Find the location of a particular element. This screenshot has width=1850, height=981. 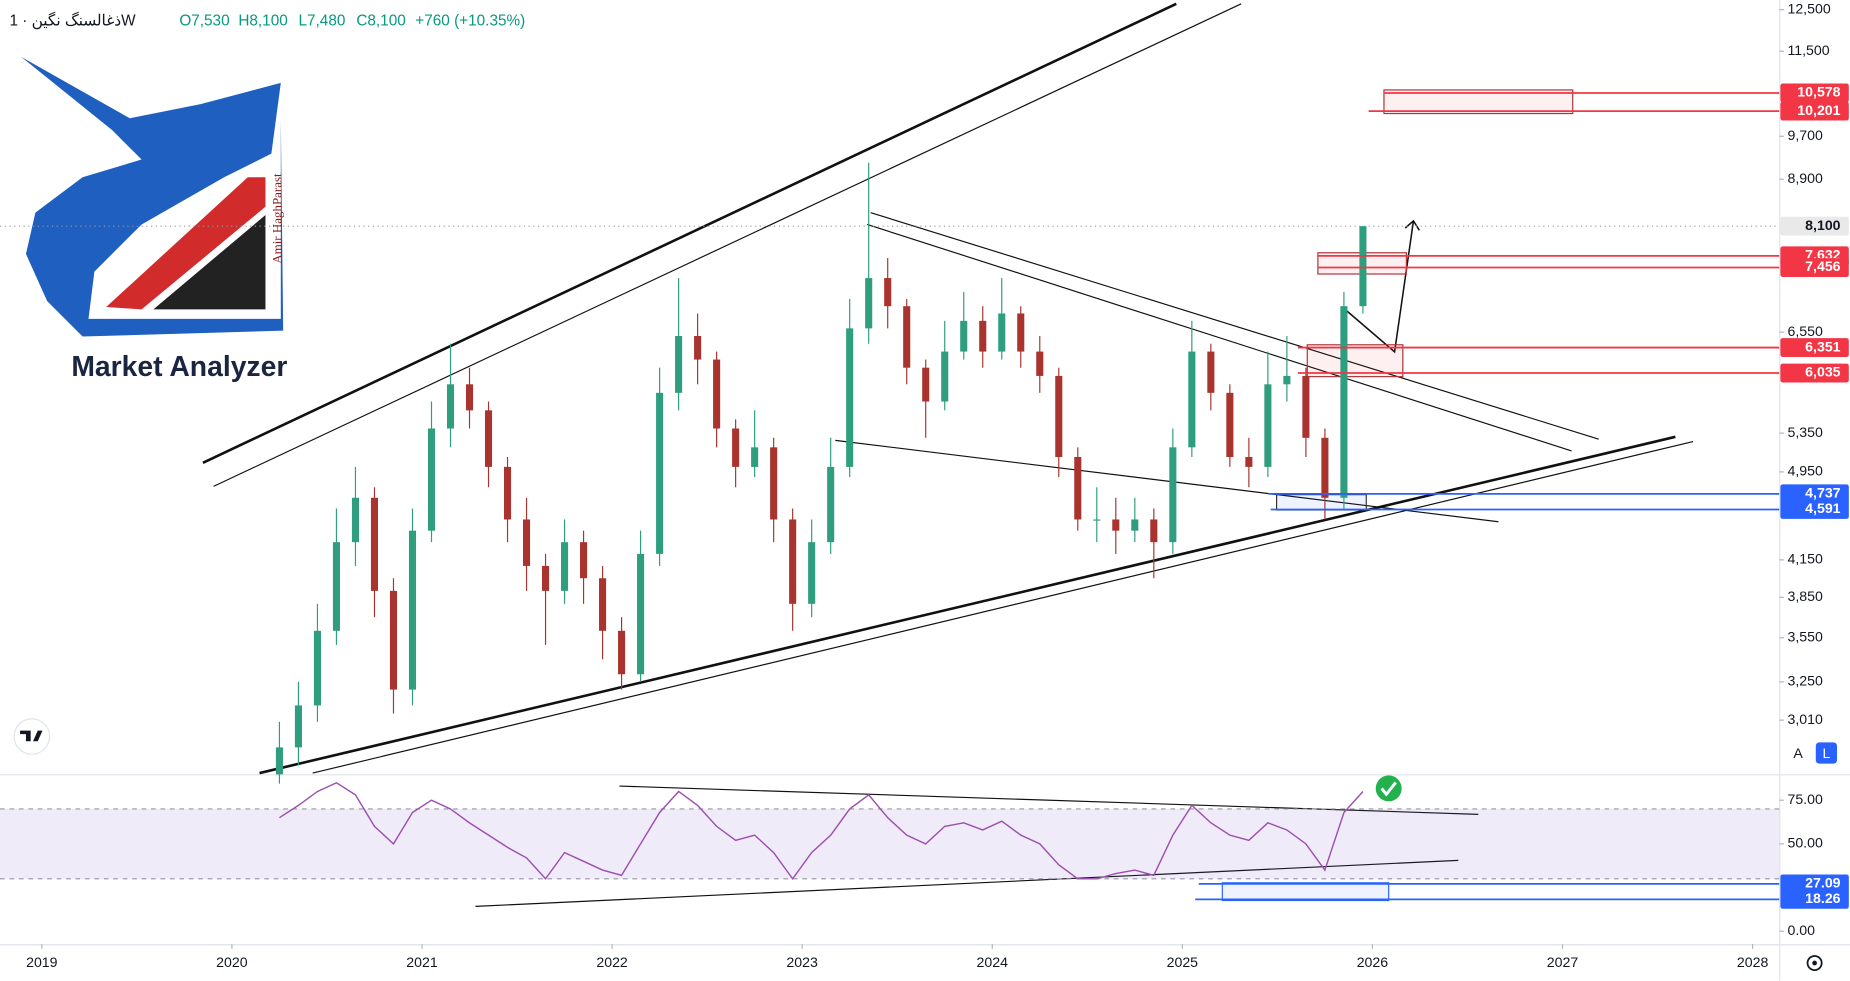

rsi-zone is located at coordinates (1305, 892).